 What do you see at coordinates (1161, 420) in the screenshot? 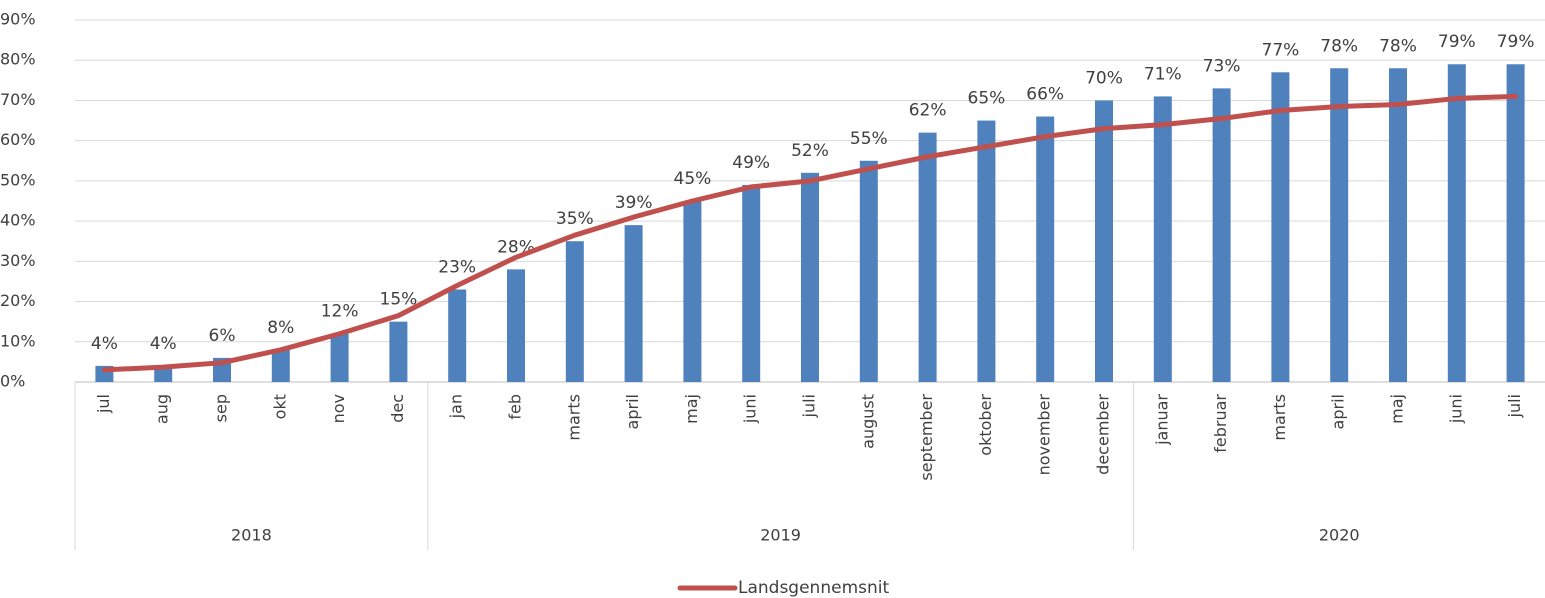
I see `x-tick-label: januar` at bounding box center [1161, 420].